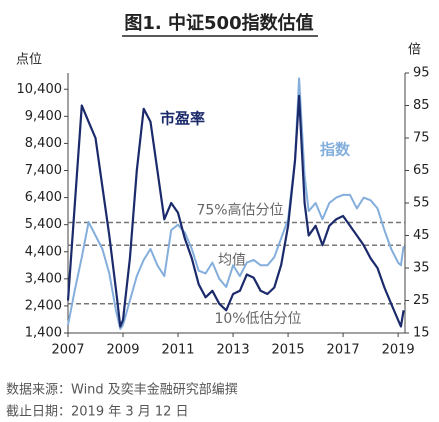  I want to click on y-tick-label: 10,400, so click(40, 89).